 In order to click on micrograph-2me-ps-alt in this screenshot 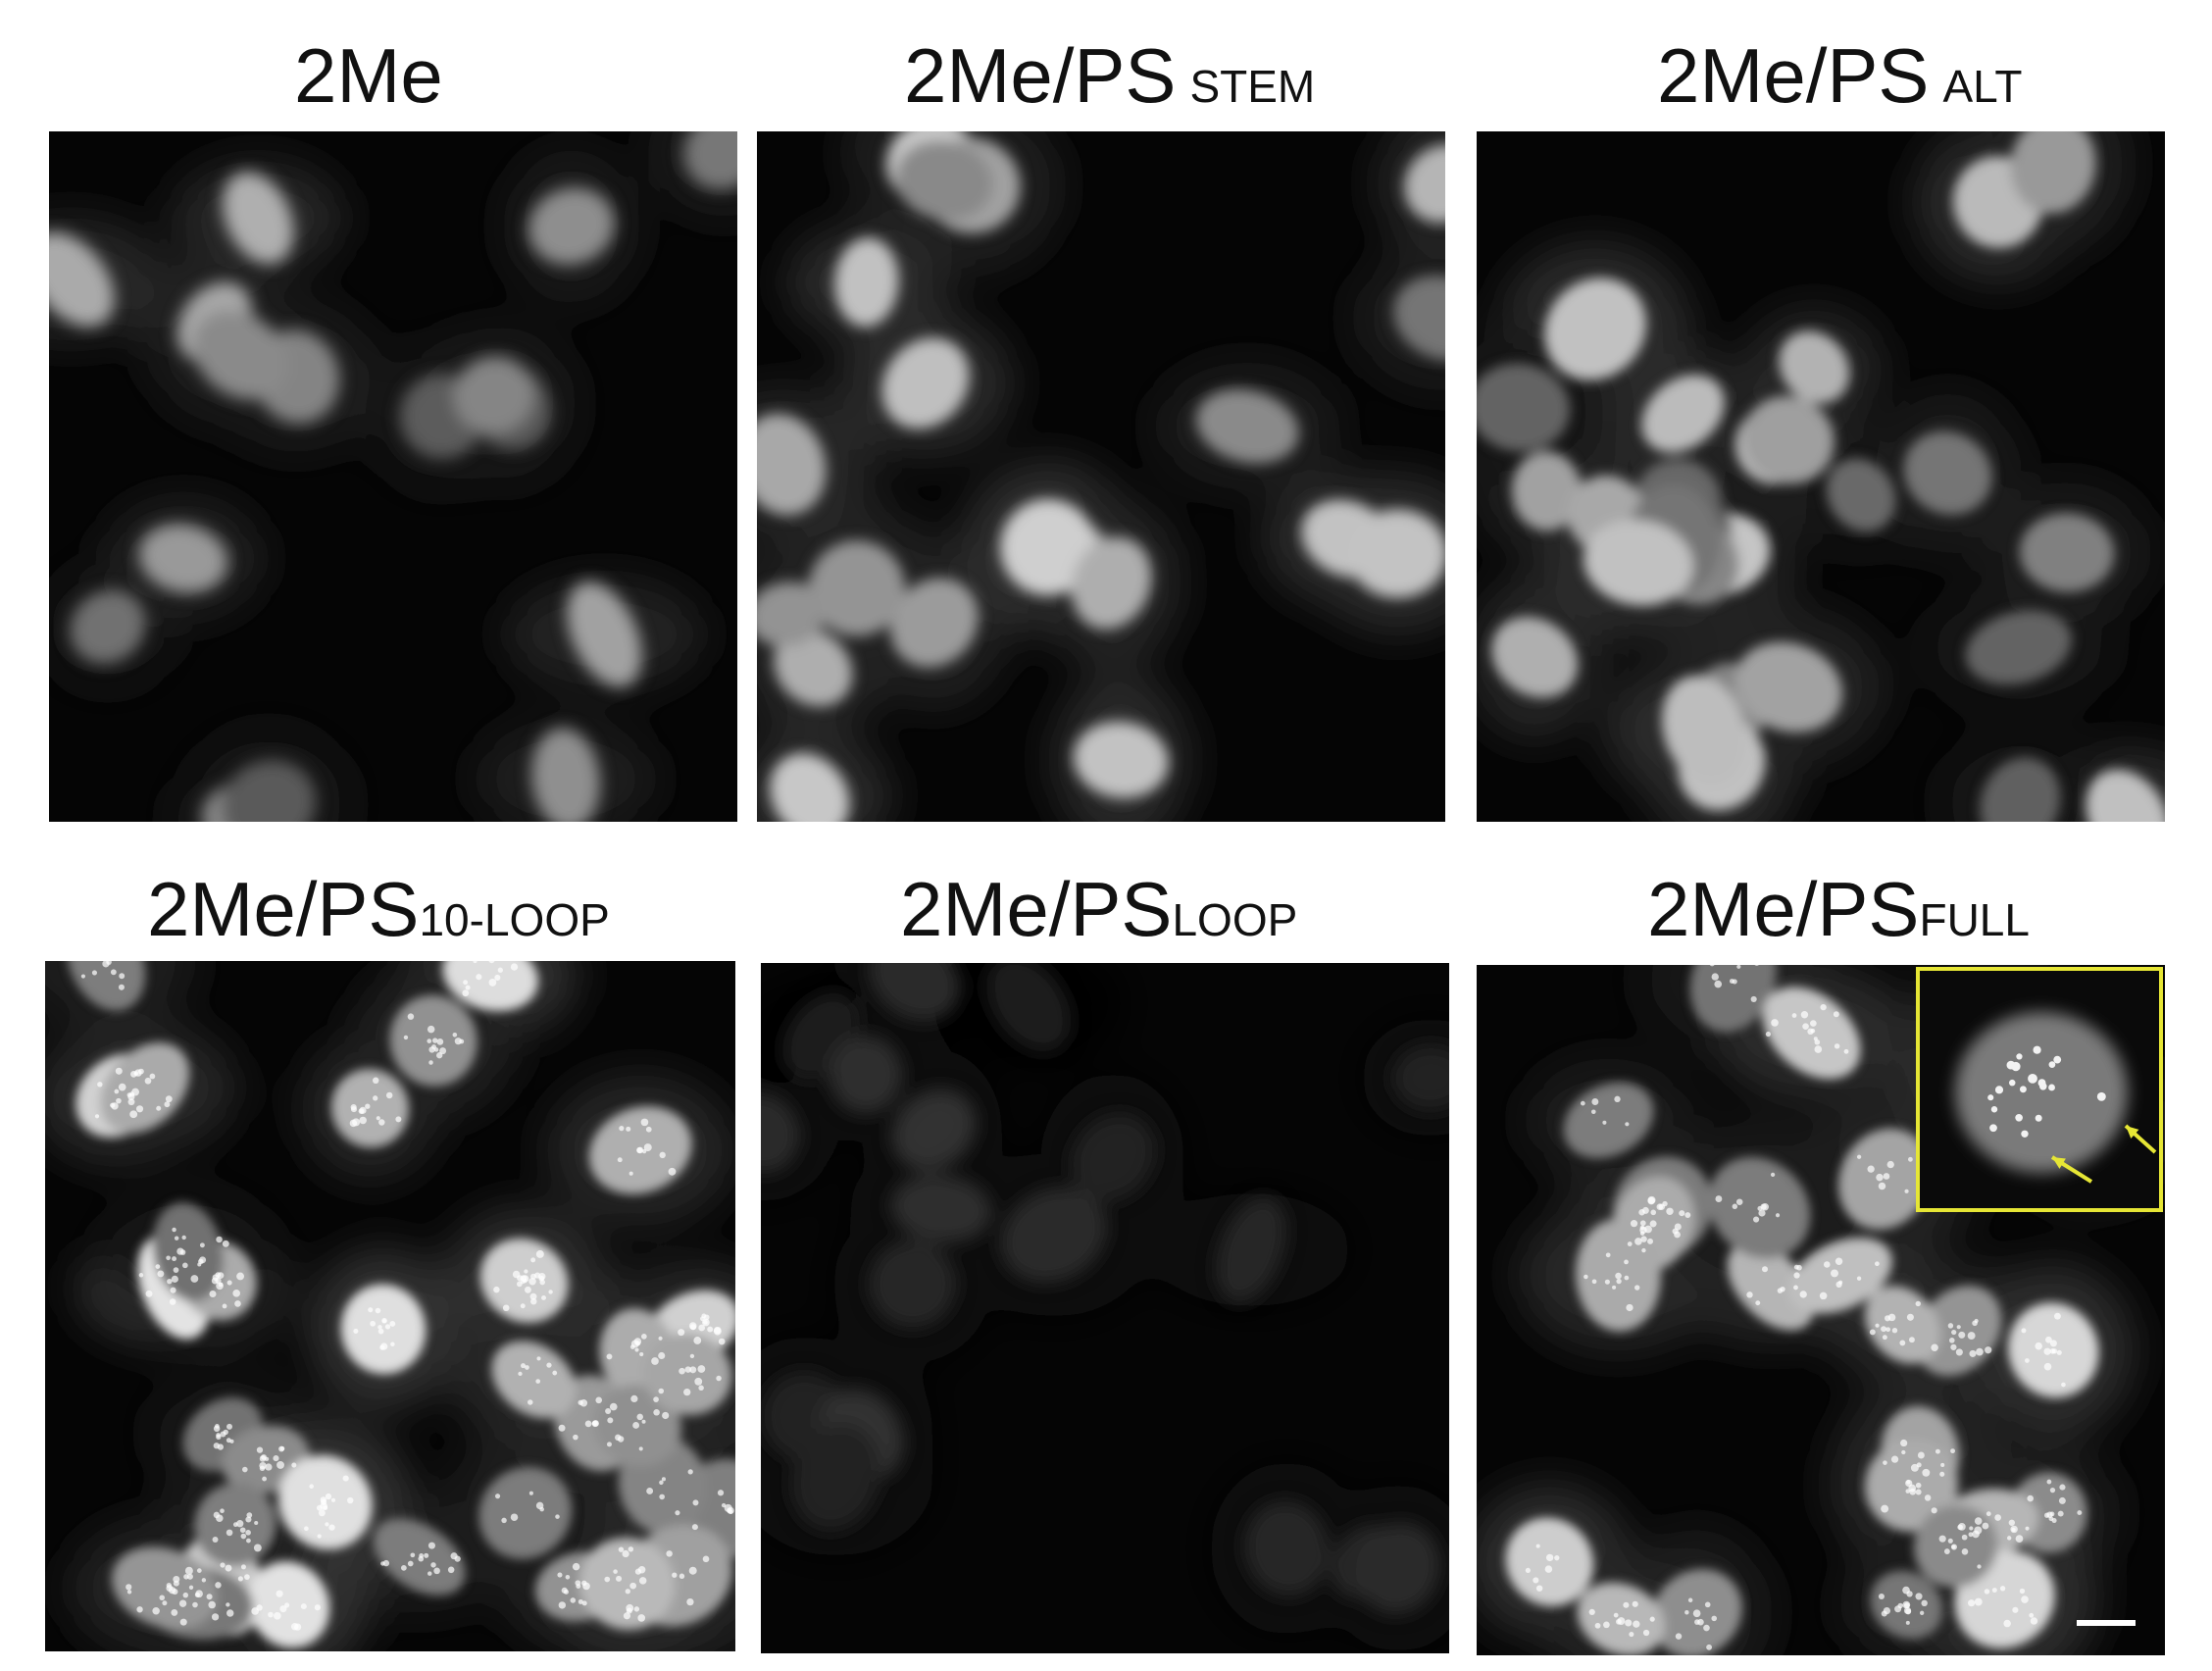, I will do `click(1821, 476)`.